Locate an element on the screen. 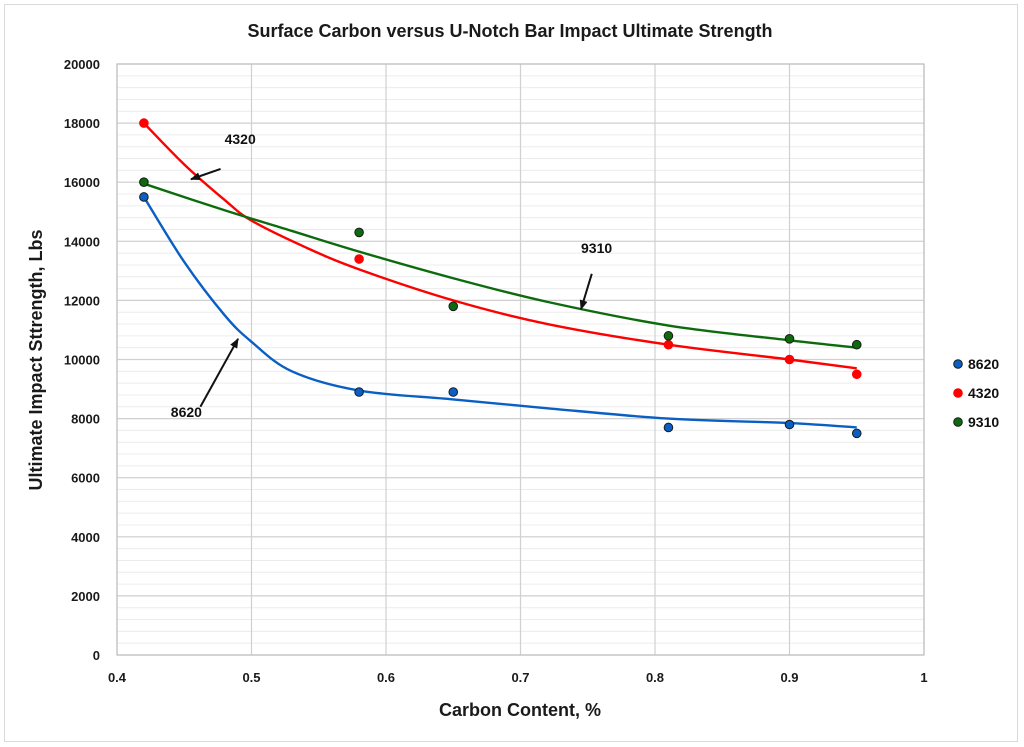  annotation-label-4320: 4320 is located at coordinates (240, 139).